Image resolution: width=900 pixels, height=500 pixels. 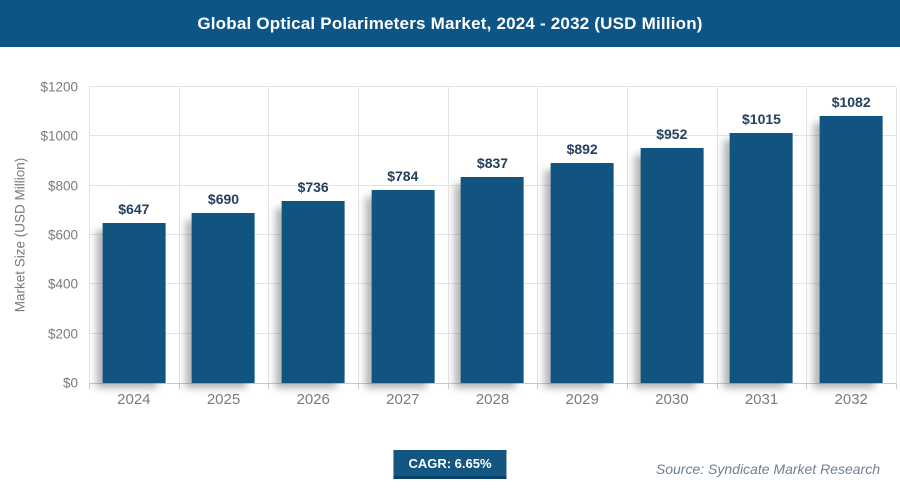 I want to click on bar-value-label: $647, so click(x=134, y=209).